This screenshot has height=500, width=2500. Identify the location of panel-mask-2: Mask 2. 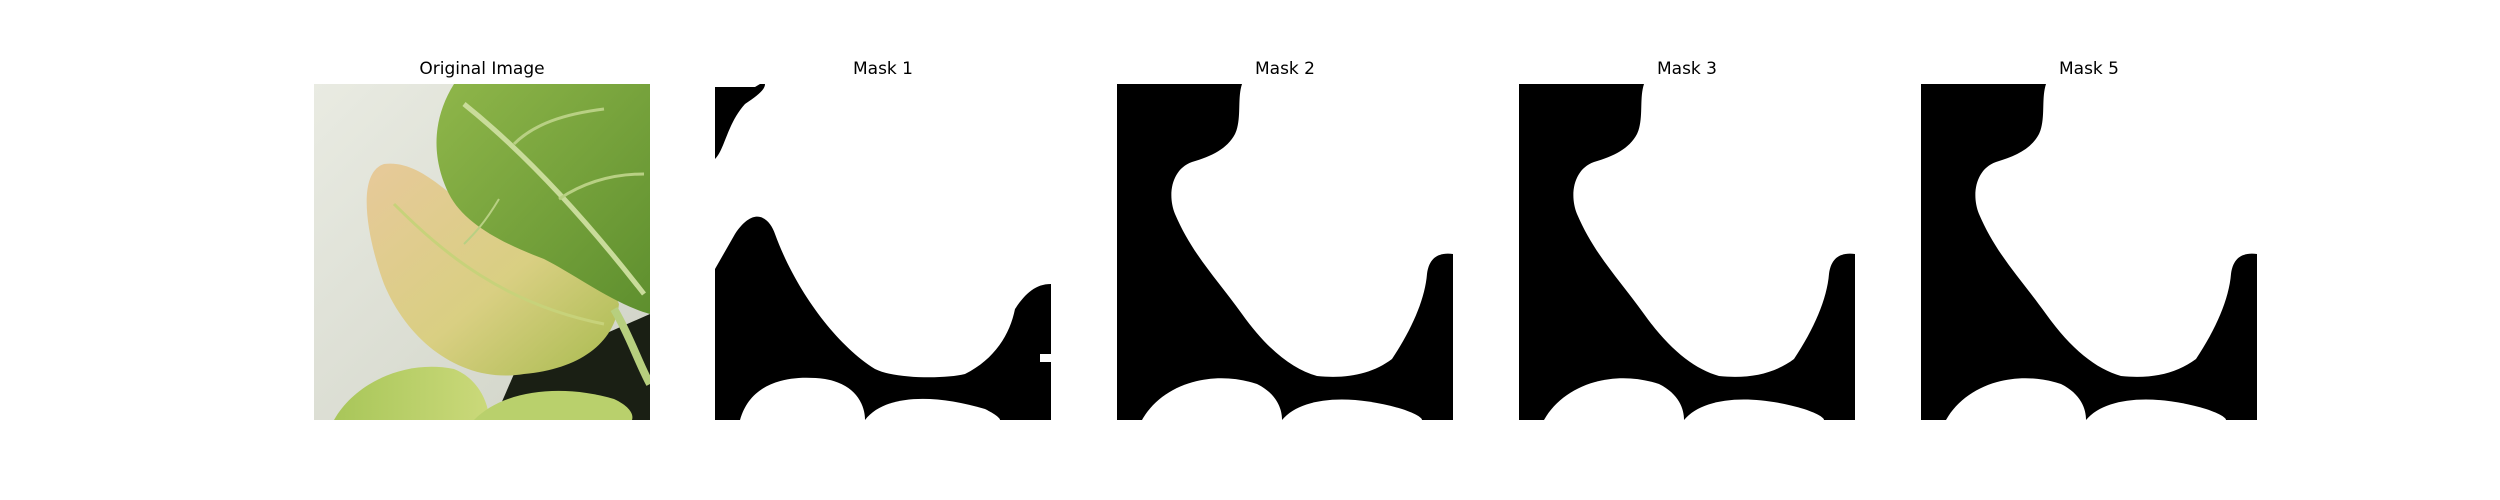
(1285, 241).